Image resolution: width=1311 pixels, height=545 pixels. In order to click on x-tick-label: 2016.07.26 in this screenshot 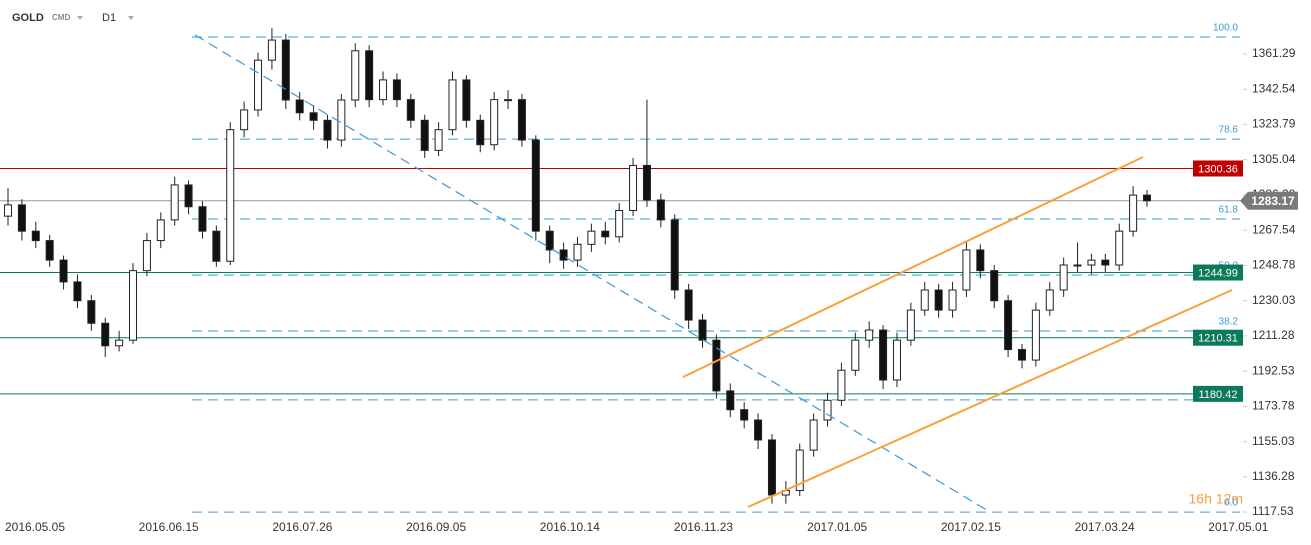, I will do `click(302, 527)`.